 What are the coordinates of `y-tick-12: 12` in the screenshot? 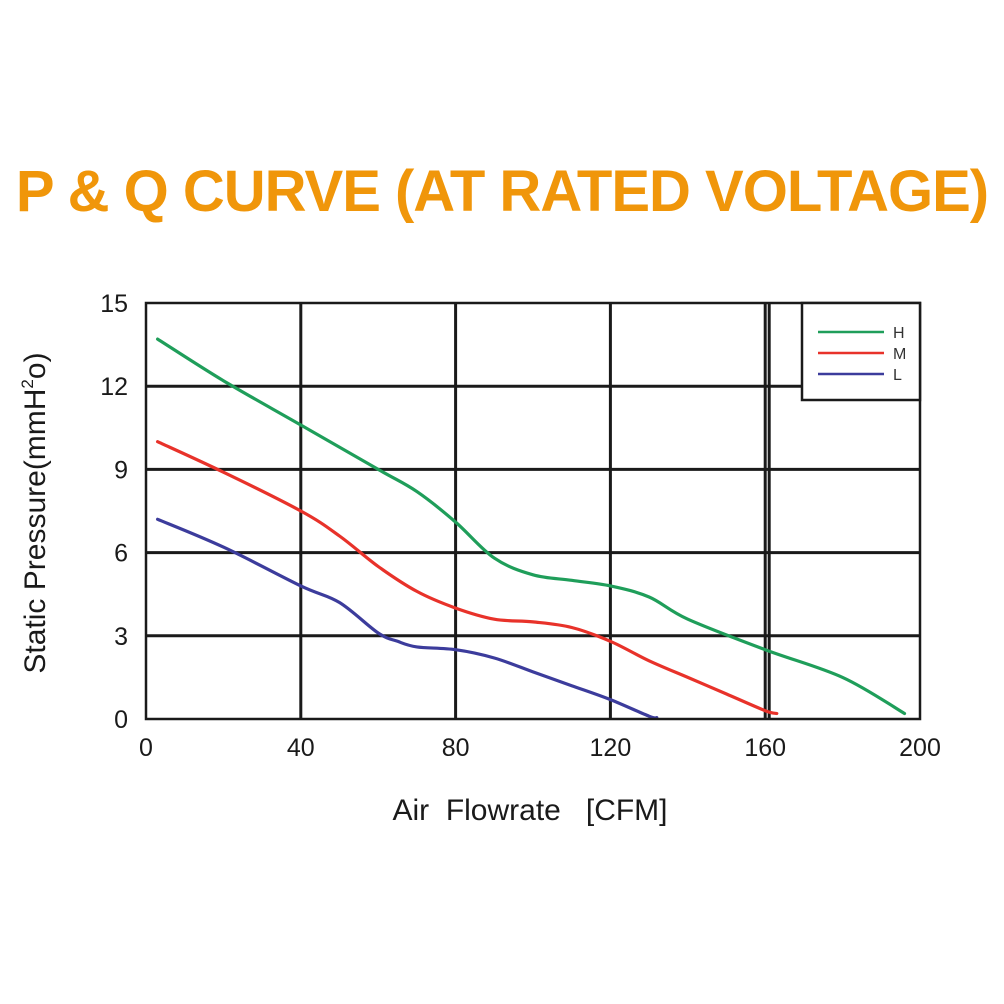 It's located at (114, 387).